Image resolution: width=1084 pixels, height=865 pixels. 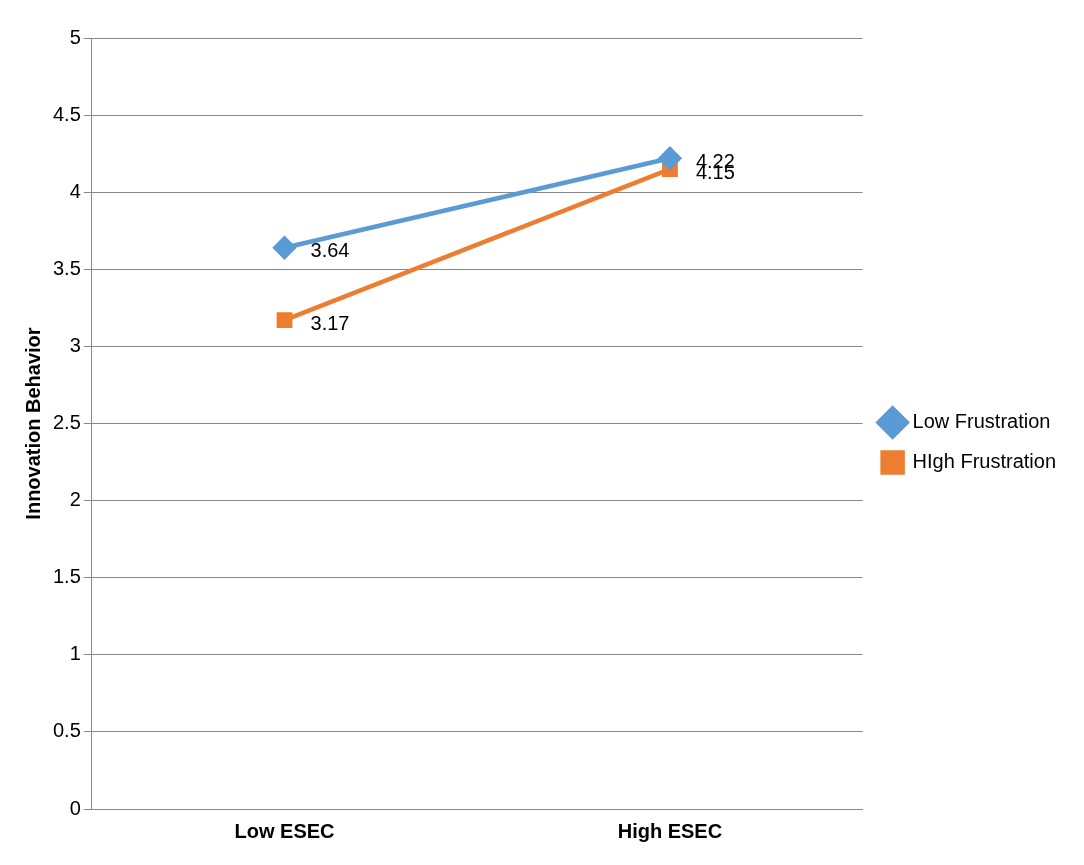 I want to click on y-tick-label: 4, so click(x=75, y=190).